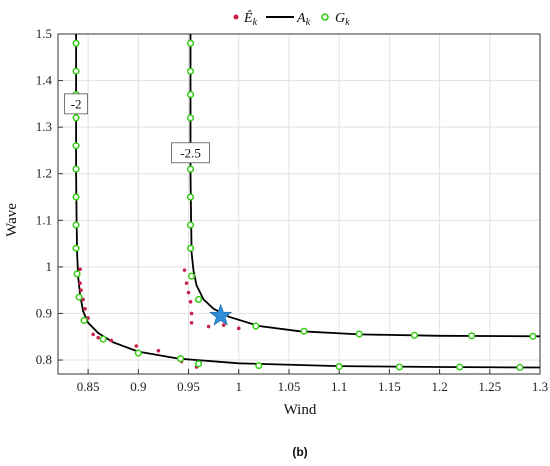 This screenshot has width=550, height=466. I want to click on x-tick-label: 1.3, so click(540, 386).